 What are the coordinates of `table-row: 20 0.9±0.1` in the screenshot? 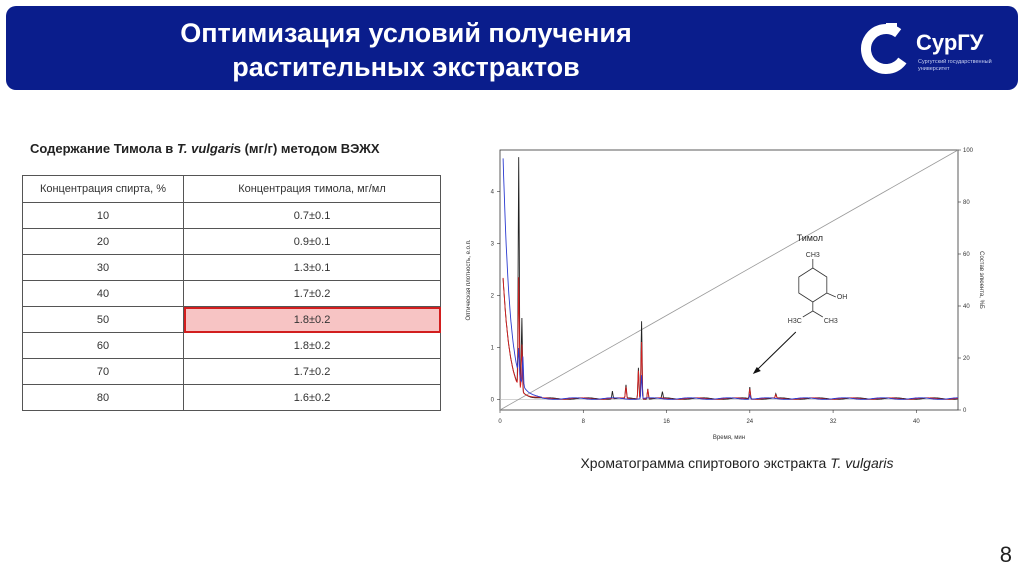 It's located at (231, 241).